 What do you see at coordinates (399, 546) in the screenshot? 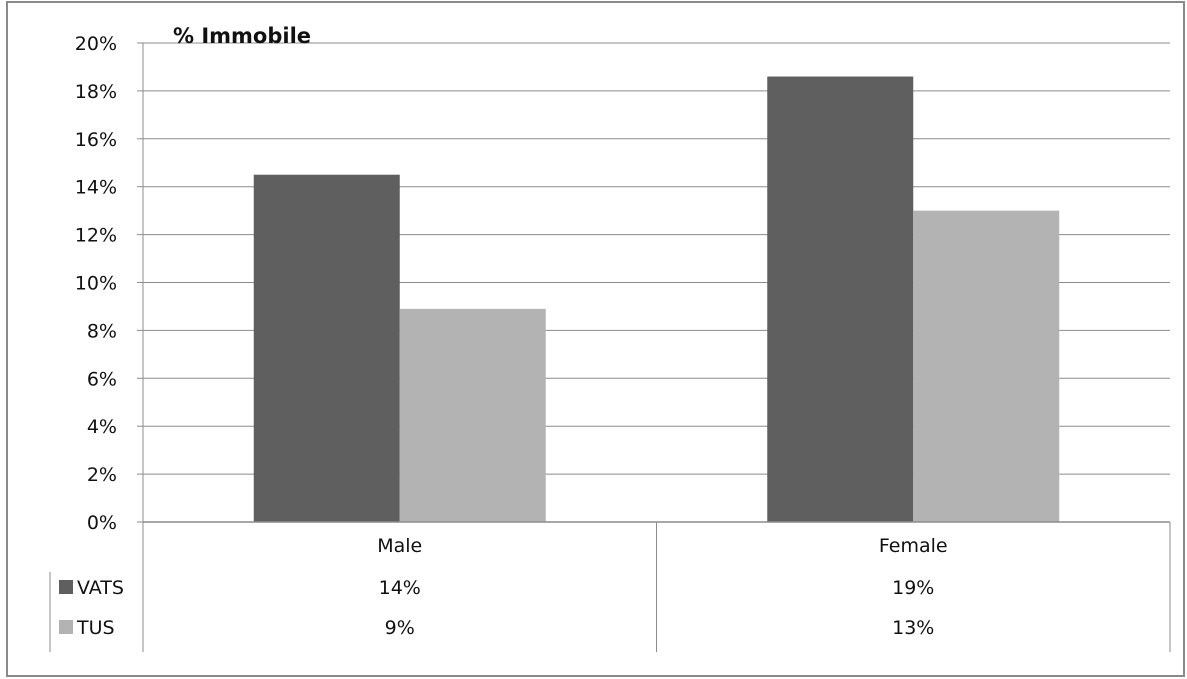
I see `x-category-label: Male` at bounding box center [399, 546].